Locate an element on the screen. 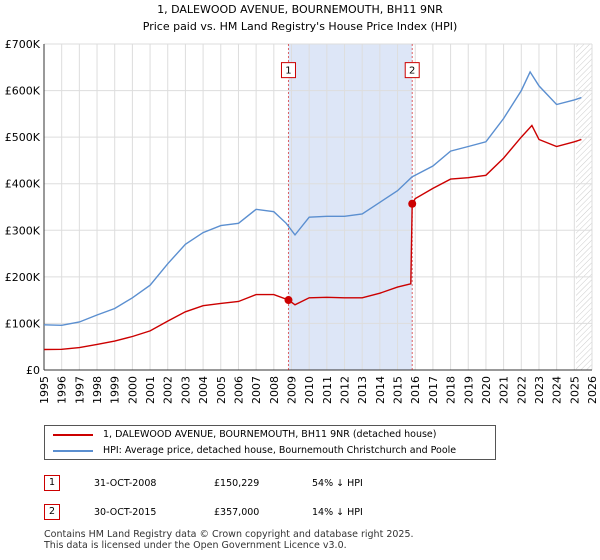 The height and width of the screenshot is (560, 600). x-tick-label: 2005 is located at coordinates (221, 390).